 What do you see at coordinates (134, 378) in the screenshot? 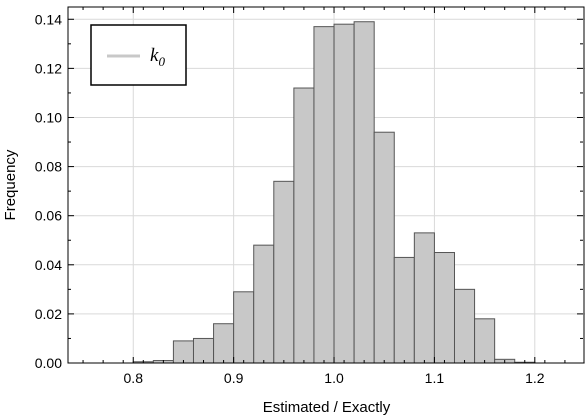
I see `x-tick-label: 0.8` at bounding box center [134, 378].